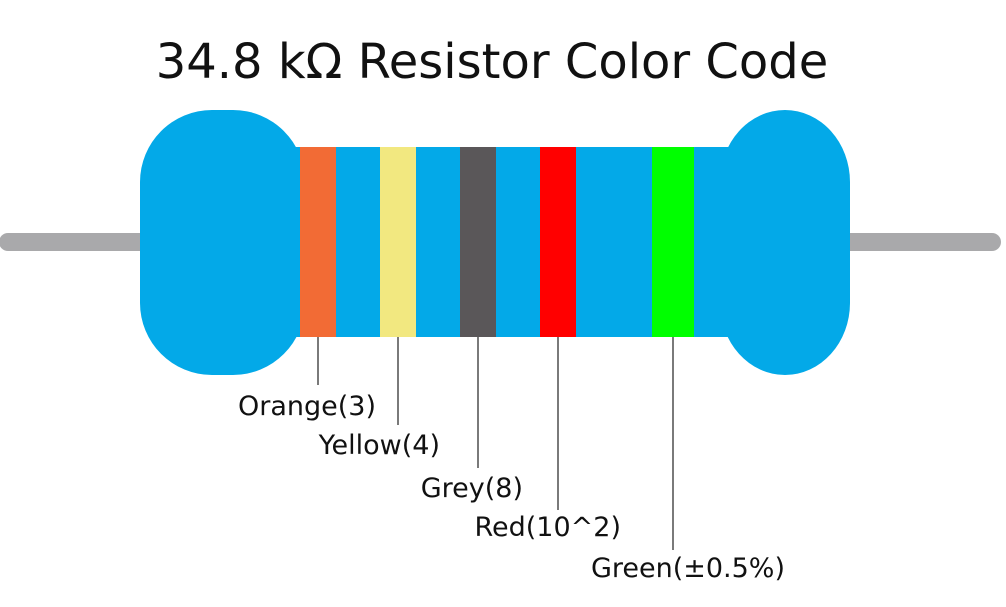  I want to click on band-label: Grey(8), so click(472, 488).